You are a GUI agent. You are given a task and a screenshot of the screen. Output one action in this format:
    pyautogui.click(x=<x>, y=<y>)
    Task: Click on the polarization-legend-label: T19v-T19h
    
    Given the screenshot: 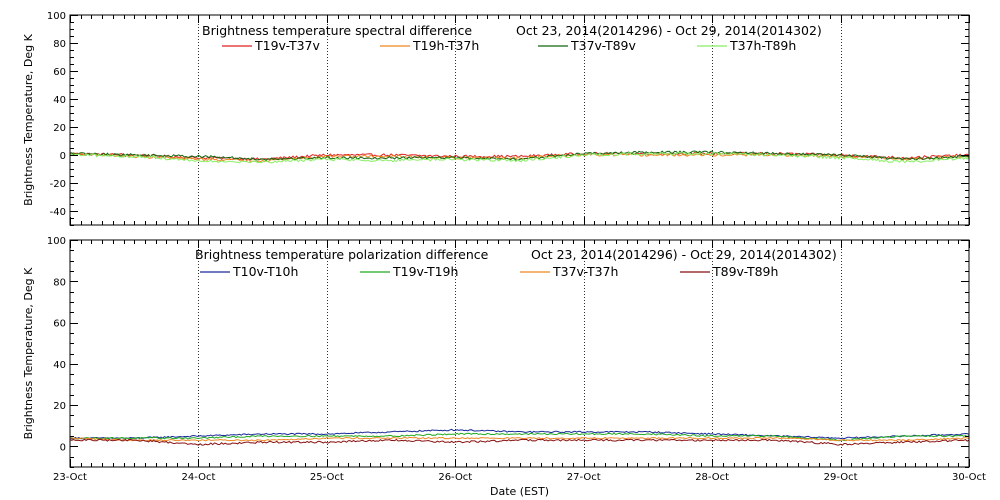 What is the action you would take?
    pyautogui.click(x=425, y=271)
    